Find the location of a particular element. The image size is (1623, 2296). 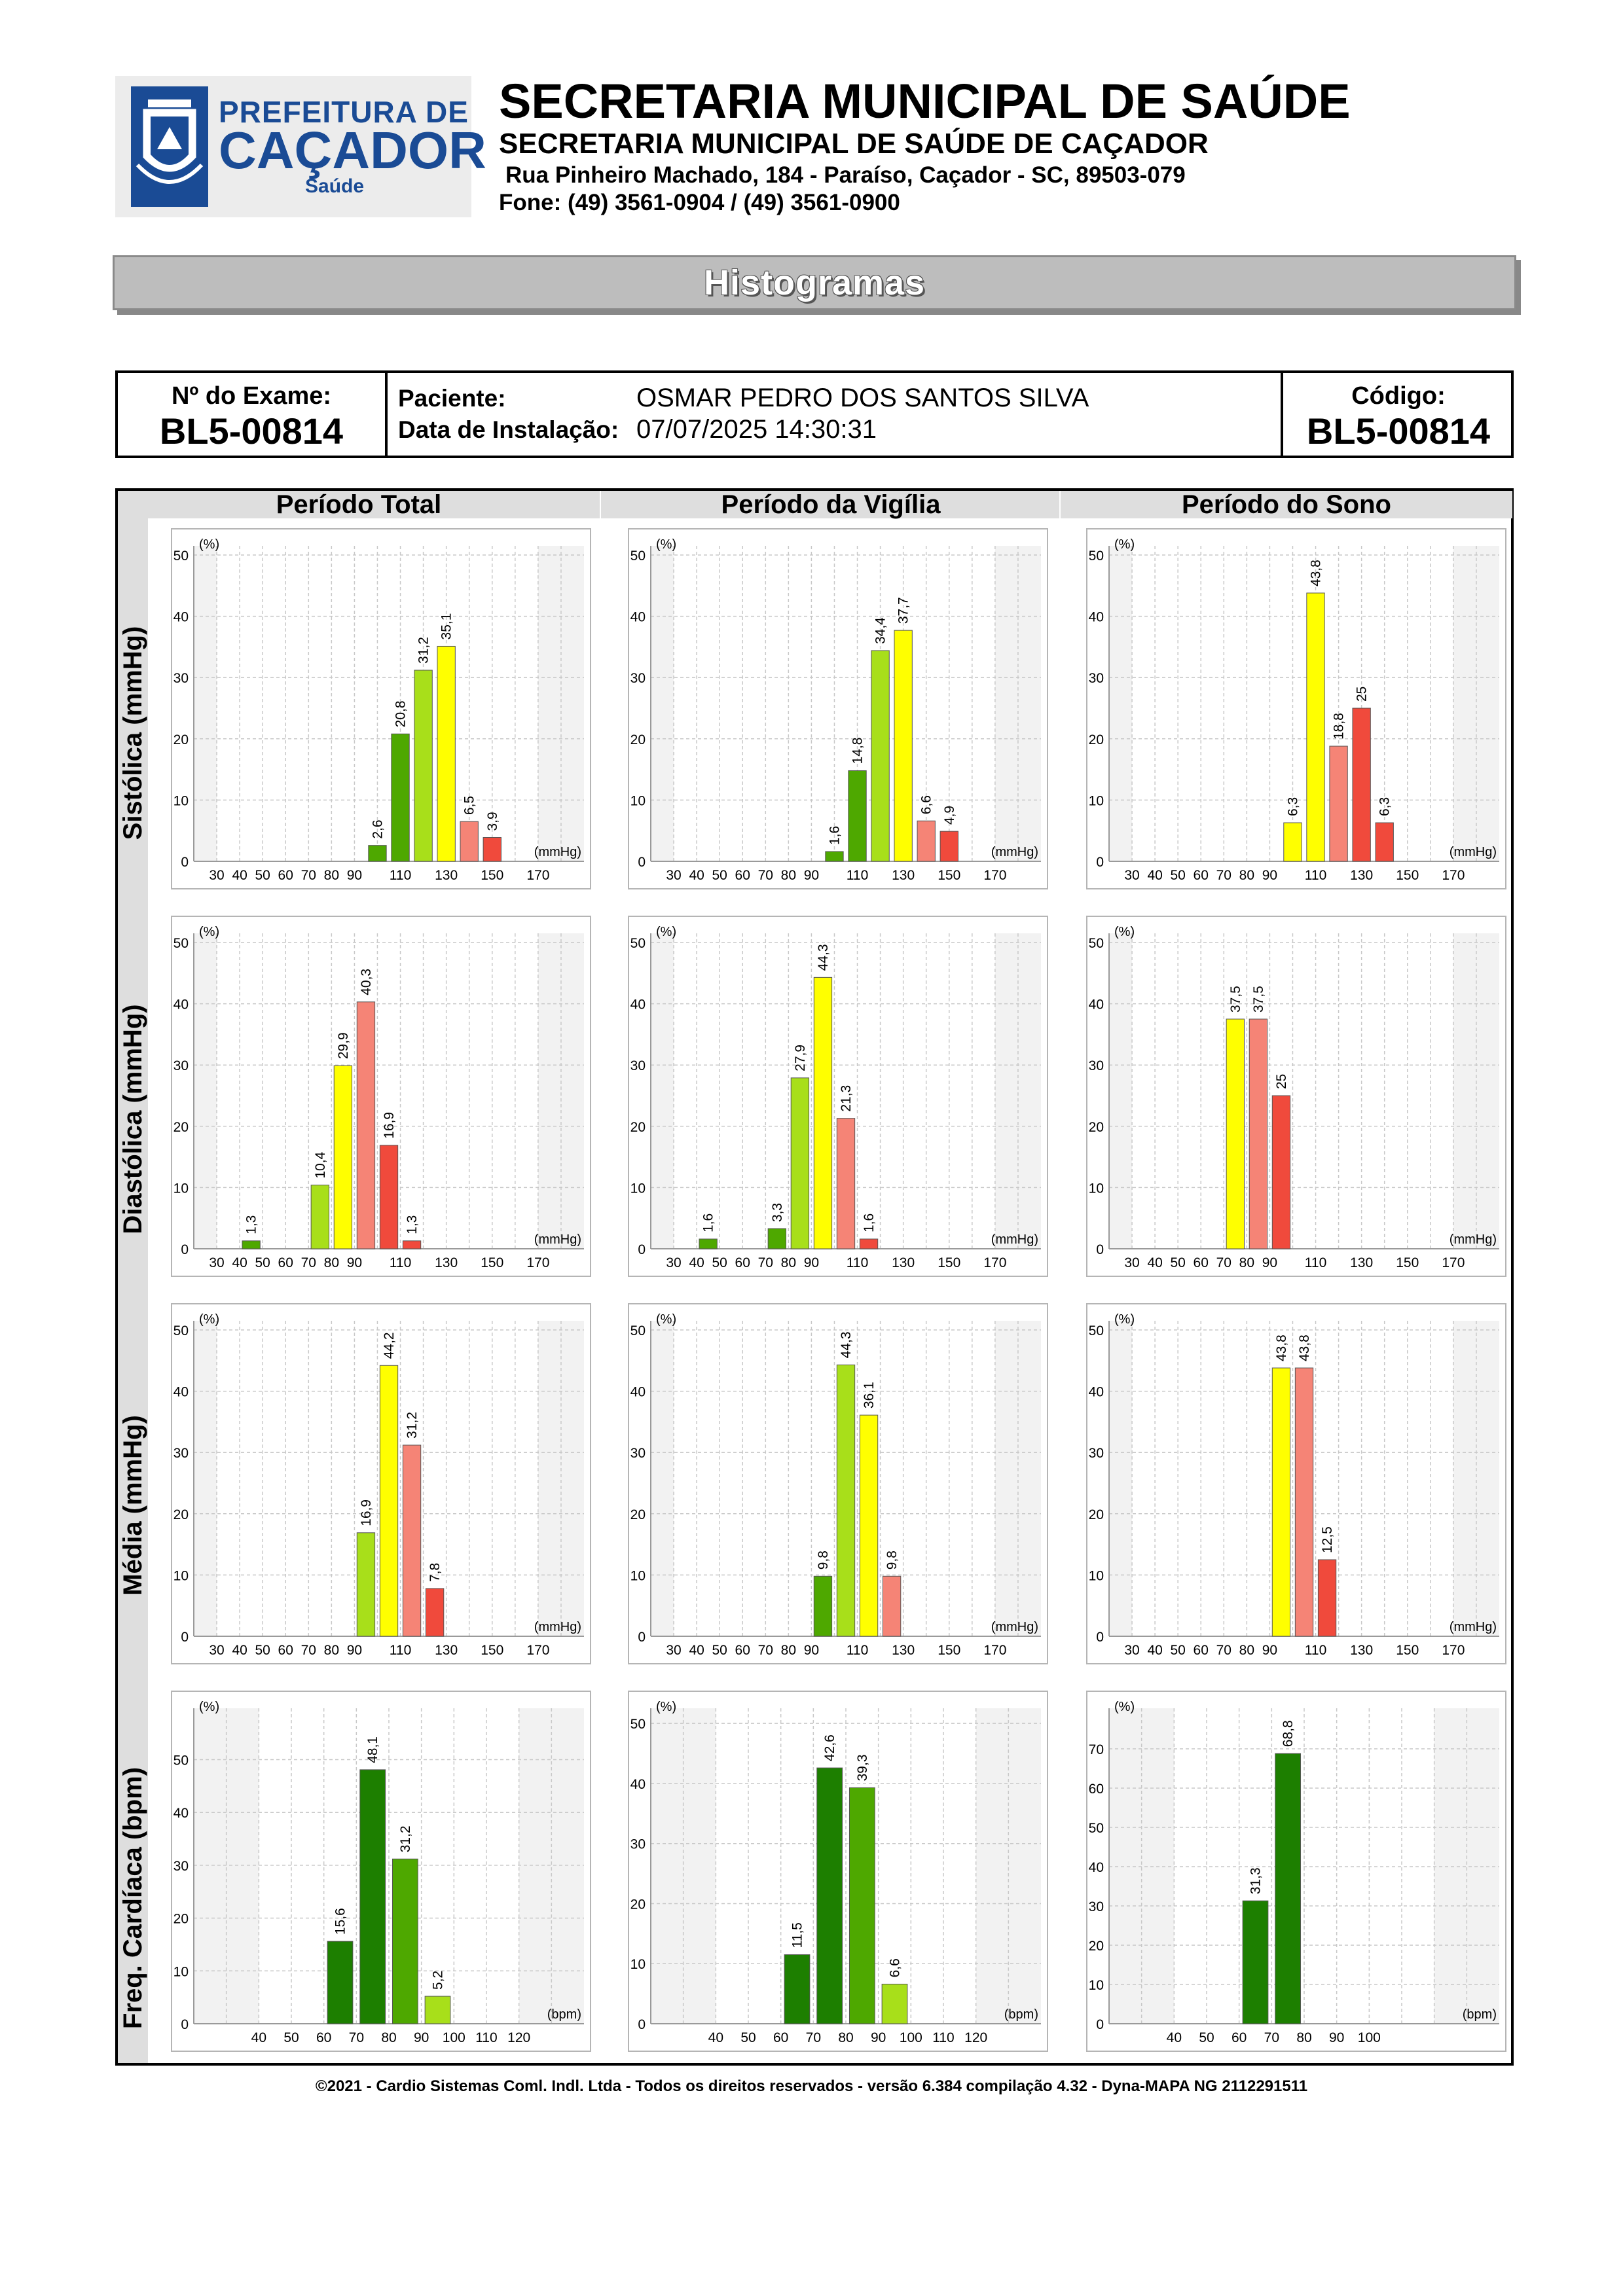

bar-value-label: 25 is located at coordinates (1281, 1081).